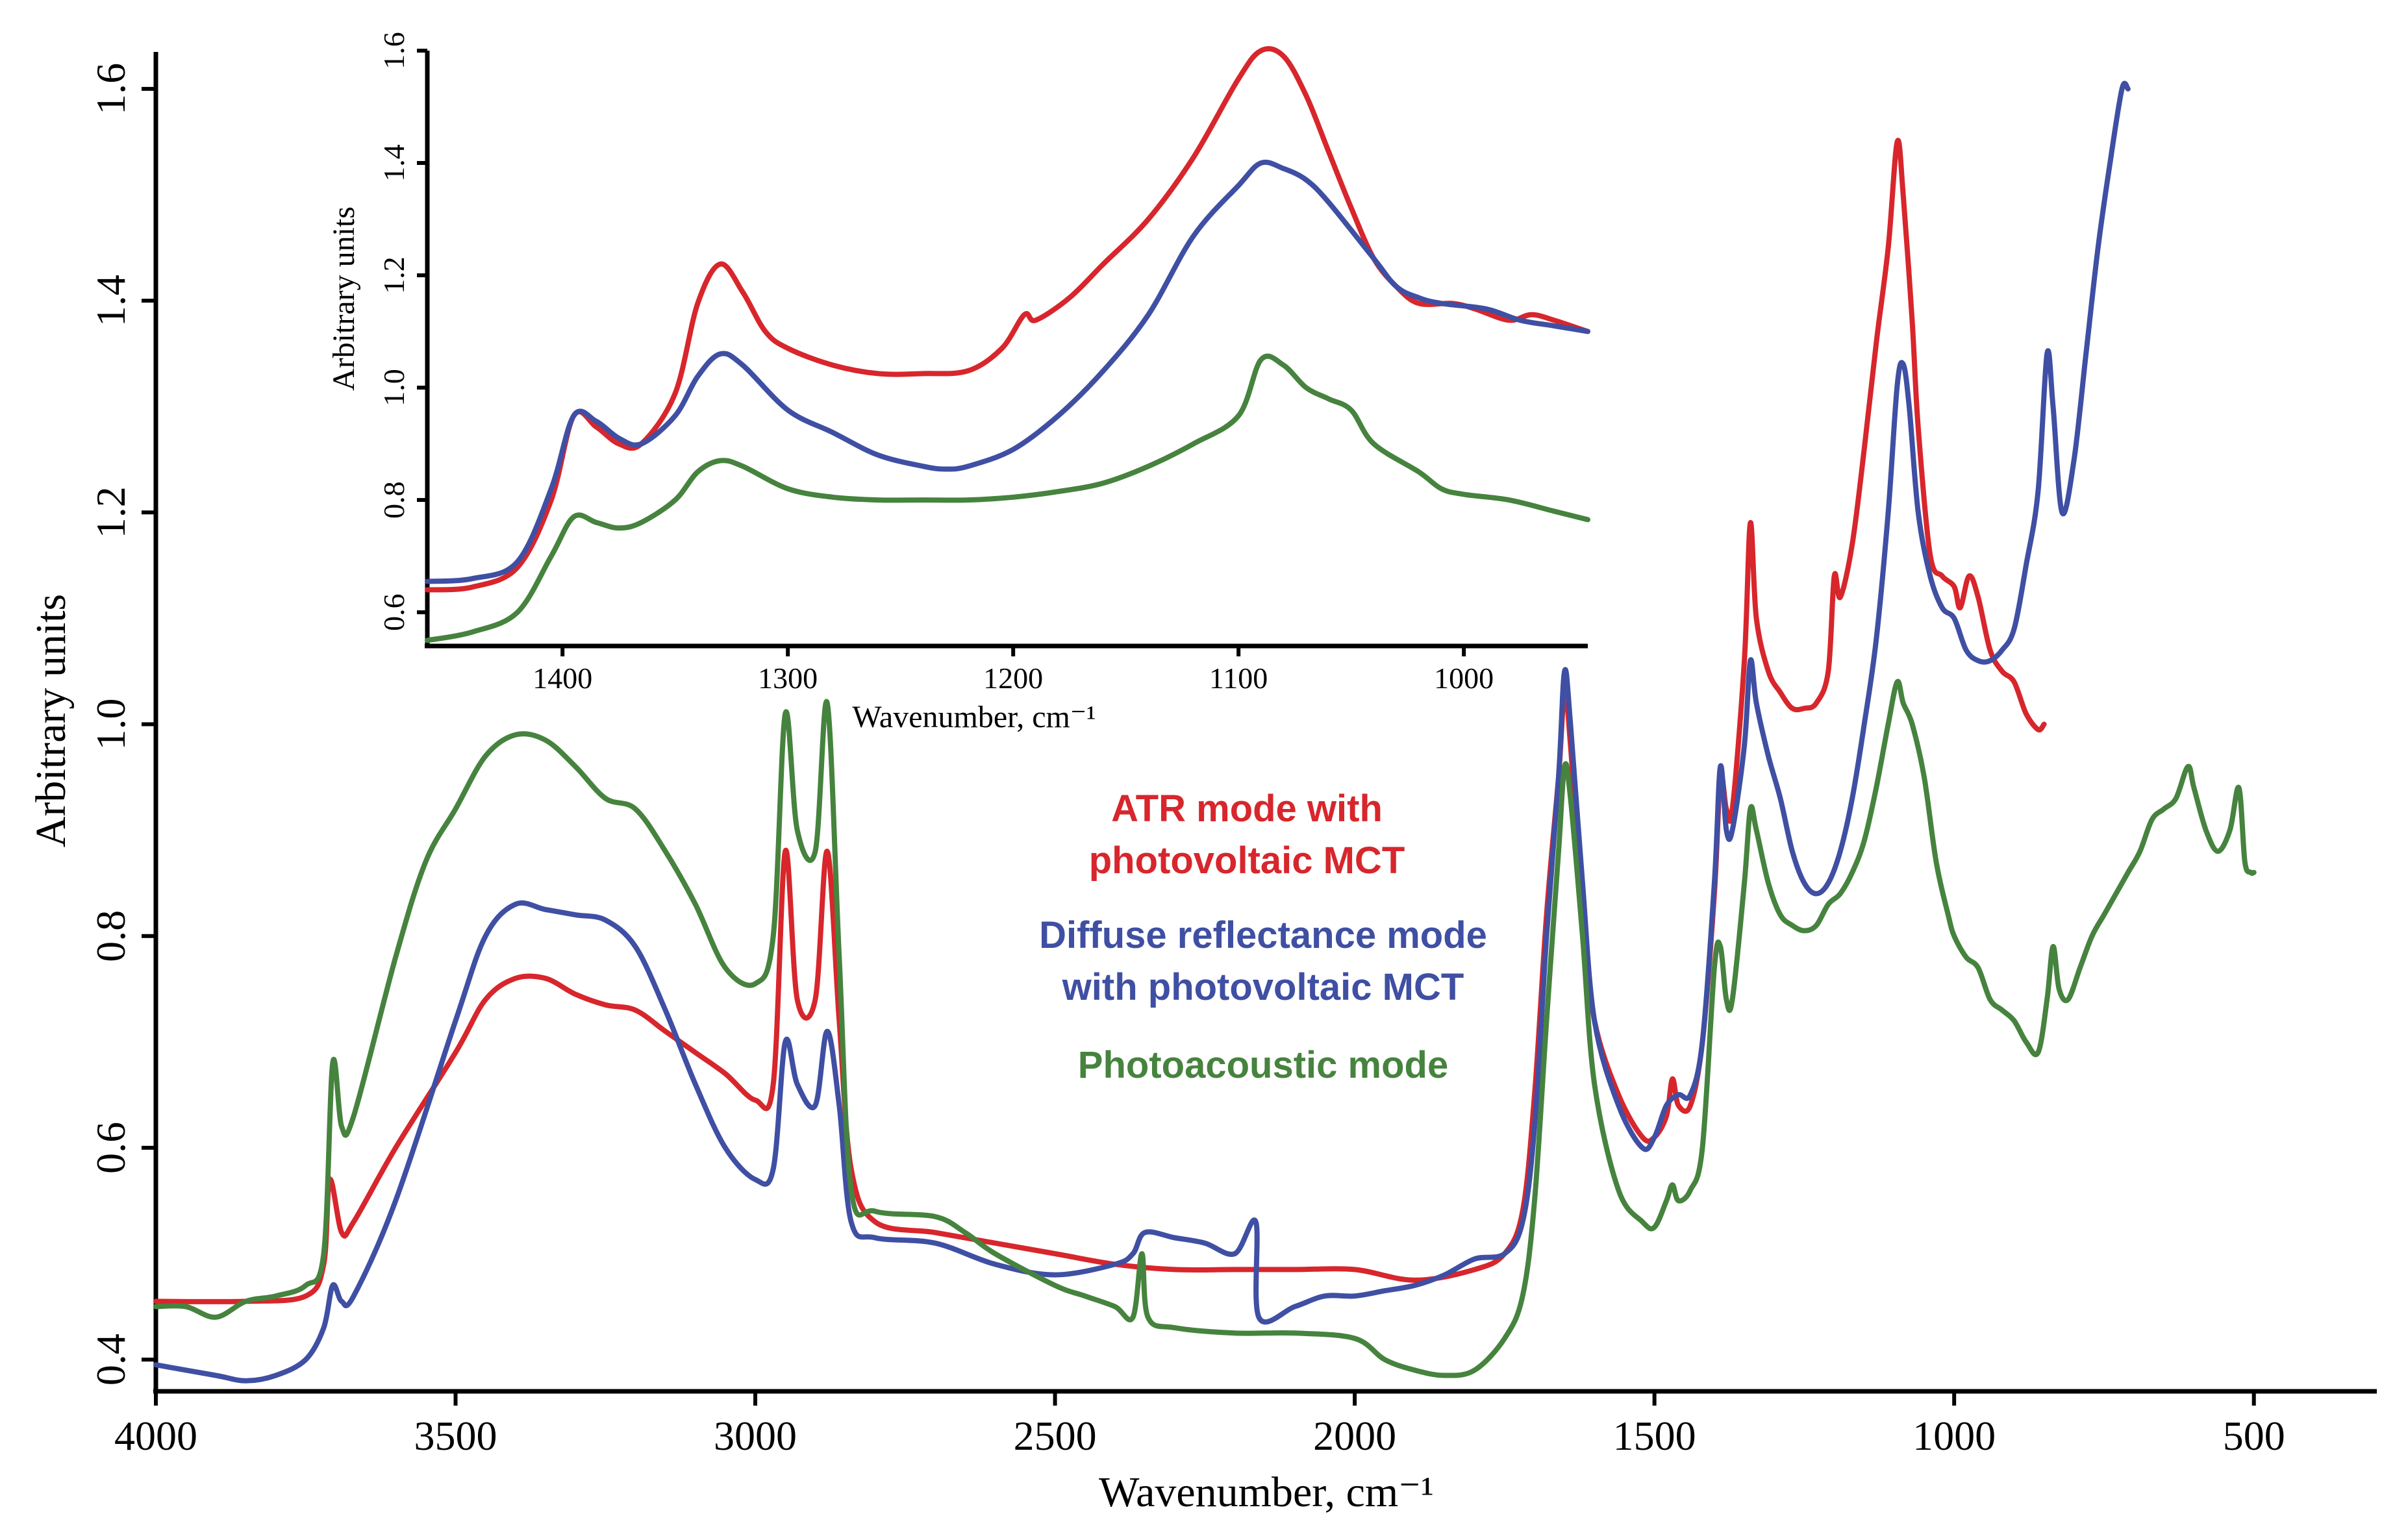 Image resolution: width=2395 pixels, height=1540 pixels. Describe the element at coordinates (111, 301) in the screenshot. I see `main-y-tick-label: 1.4` at that location.